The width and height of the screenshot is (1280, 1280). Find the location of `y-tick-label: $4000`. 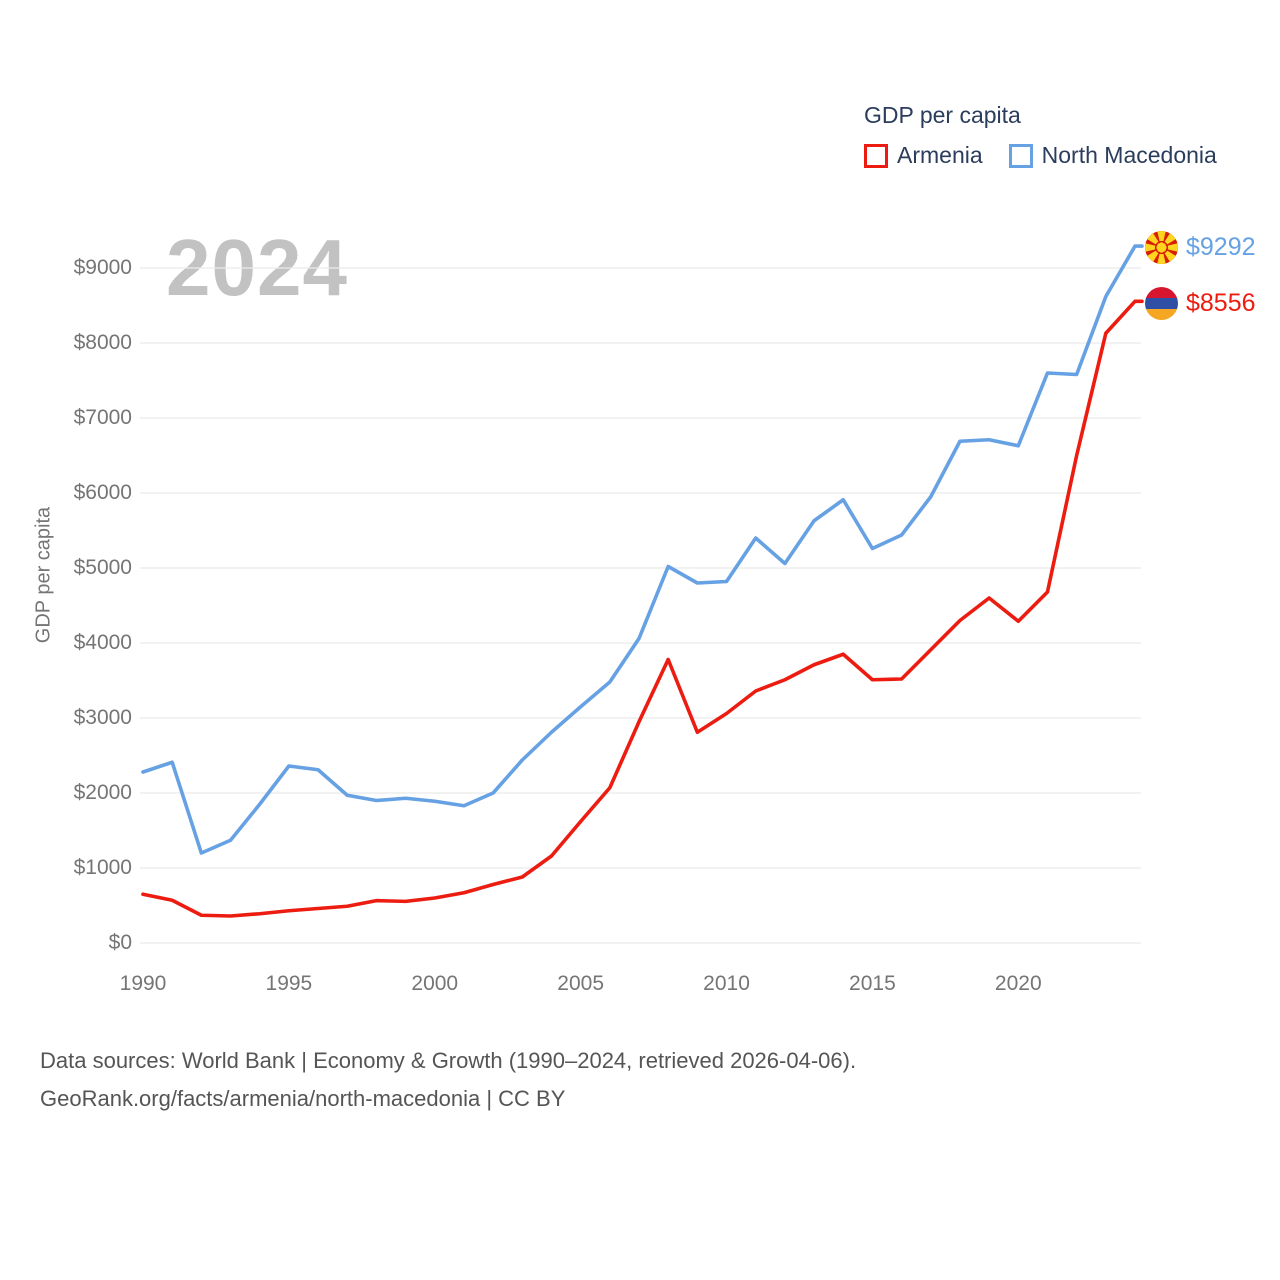

y-tick-label: $4000 is located at coordinates (102, 642).